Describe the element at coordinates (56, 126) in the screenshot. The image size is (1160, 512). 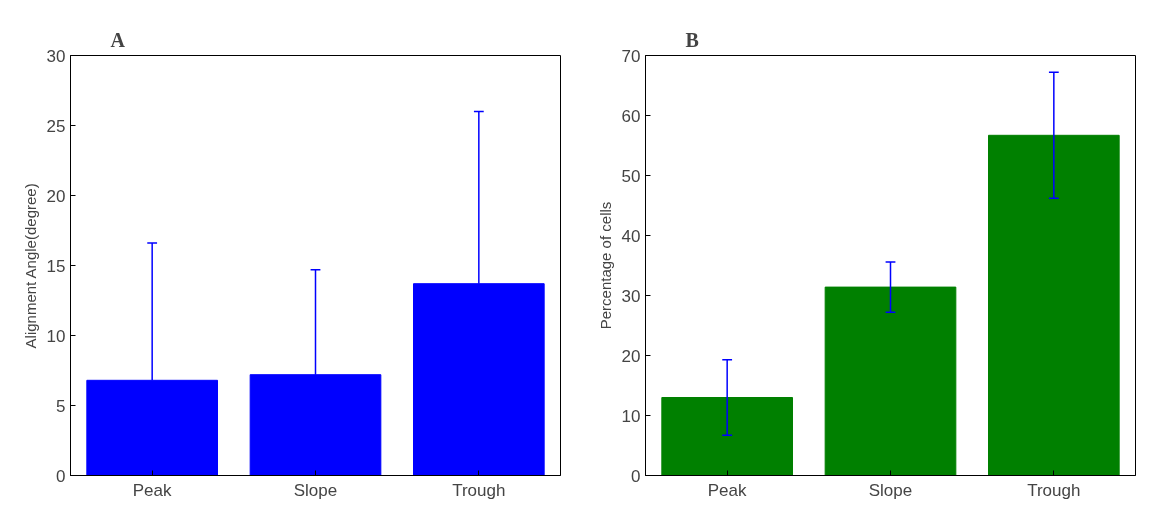
I see `y-tick-label: 25` at that location.